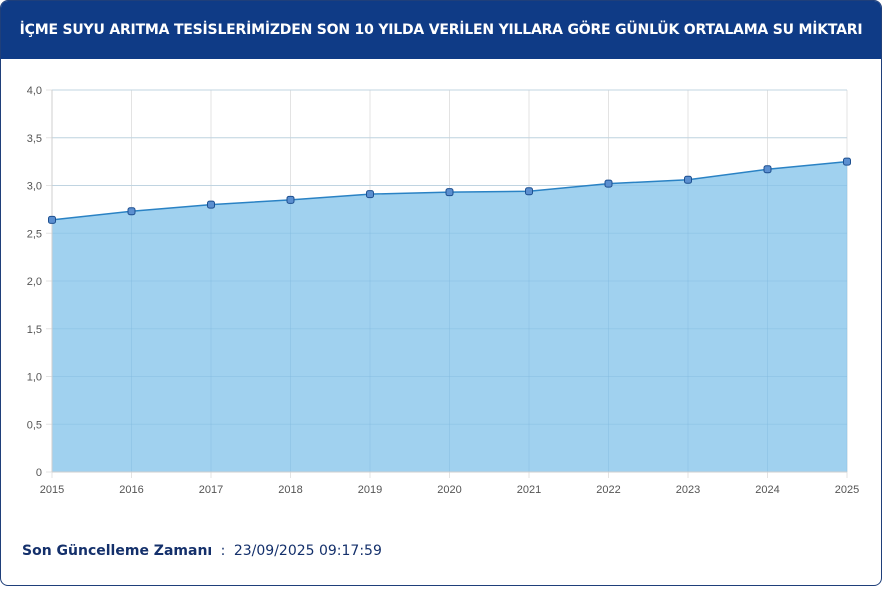 This screenshot has height=589, width=882. Describe the element at coordinates (370, 490) in the screenshot. I see `x-tick-label: 2019` at that location.